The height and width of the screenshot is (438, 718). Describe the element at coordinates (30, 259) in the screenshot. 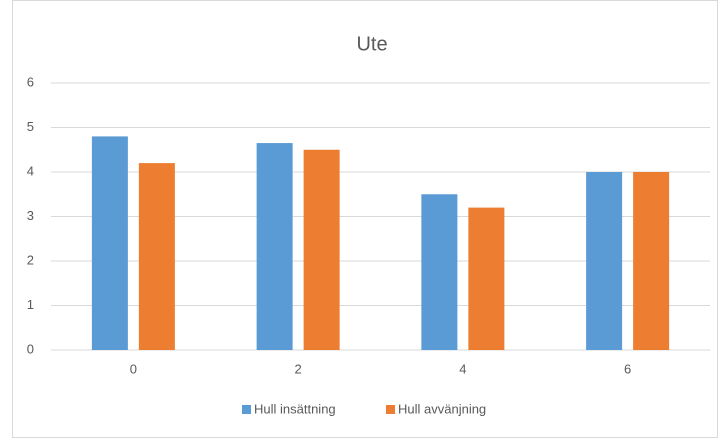

I see `y-tick-label: 2` at that location.